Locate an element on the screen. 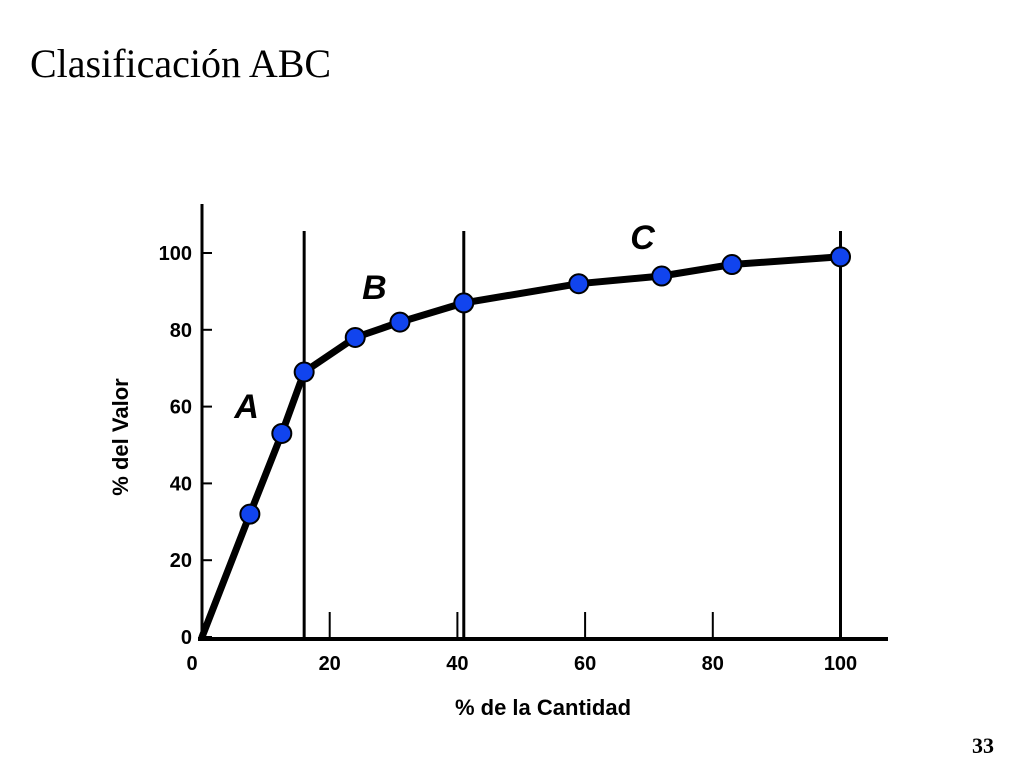  x-tick-label-20: 20 is located at coordinates (330, 664).